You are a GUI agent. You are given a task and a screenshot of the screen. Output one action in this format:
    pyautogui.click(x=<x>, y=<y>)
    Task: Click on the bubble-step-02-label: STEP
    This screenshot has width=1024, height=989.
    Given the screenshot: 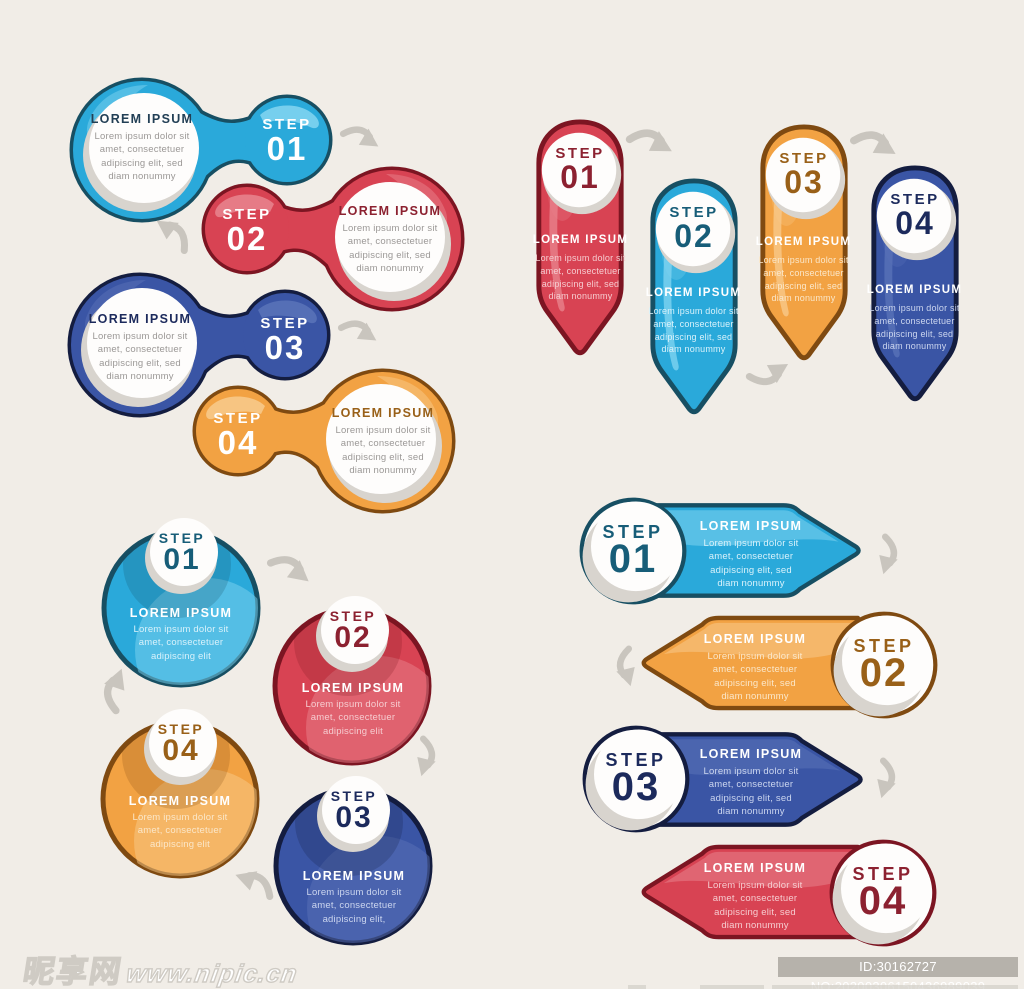 What is the action you would take?
    pyautogui.click(x=247, y=214)
    